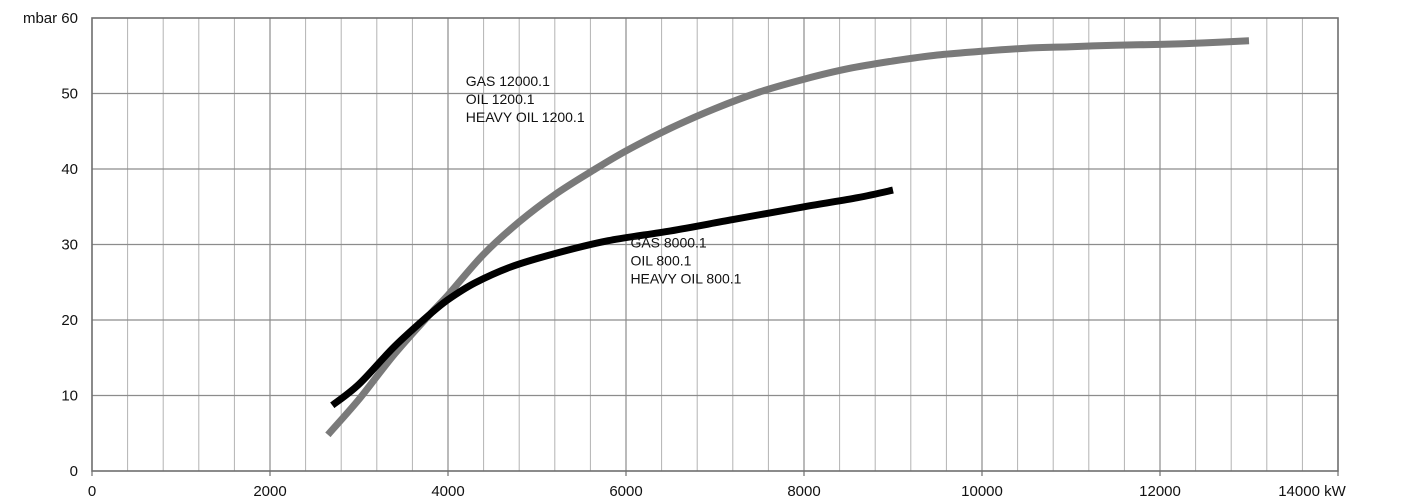 Image resolution: width=1409 pixels, height=504 pixels. Describe the element at coordinates (685, 279) in the screenshot. I see `curve-label-2: HEAVY OIL 800.1` at that location.